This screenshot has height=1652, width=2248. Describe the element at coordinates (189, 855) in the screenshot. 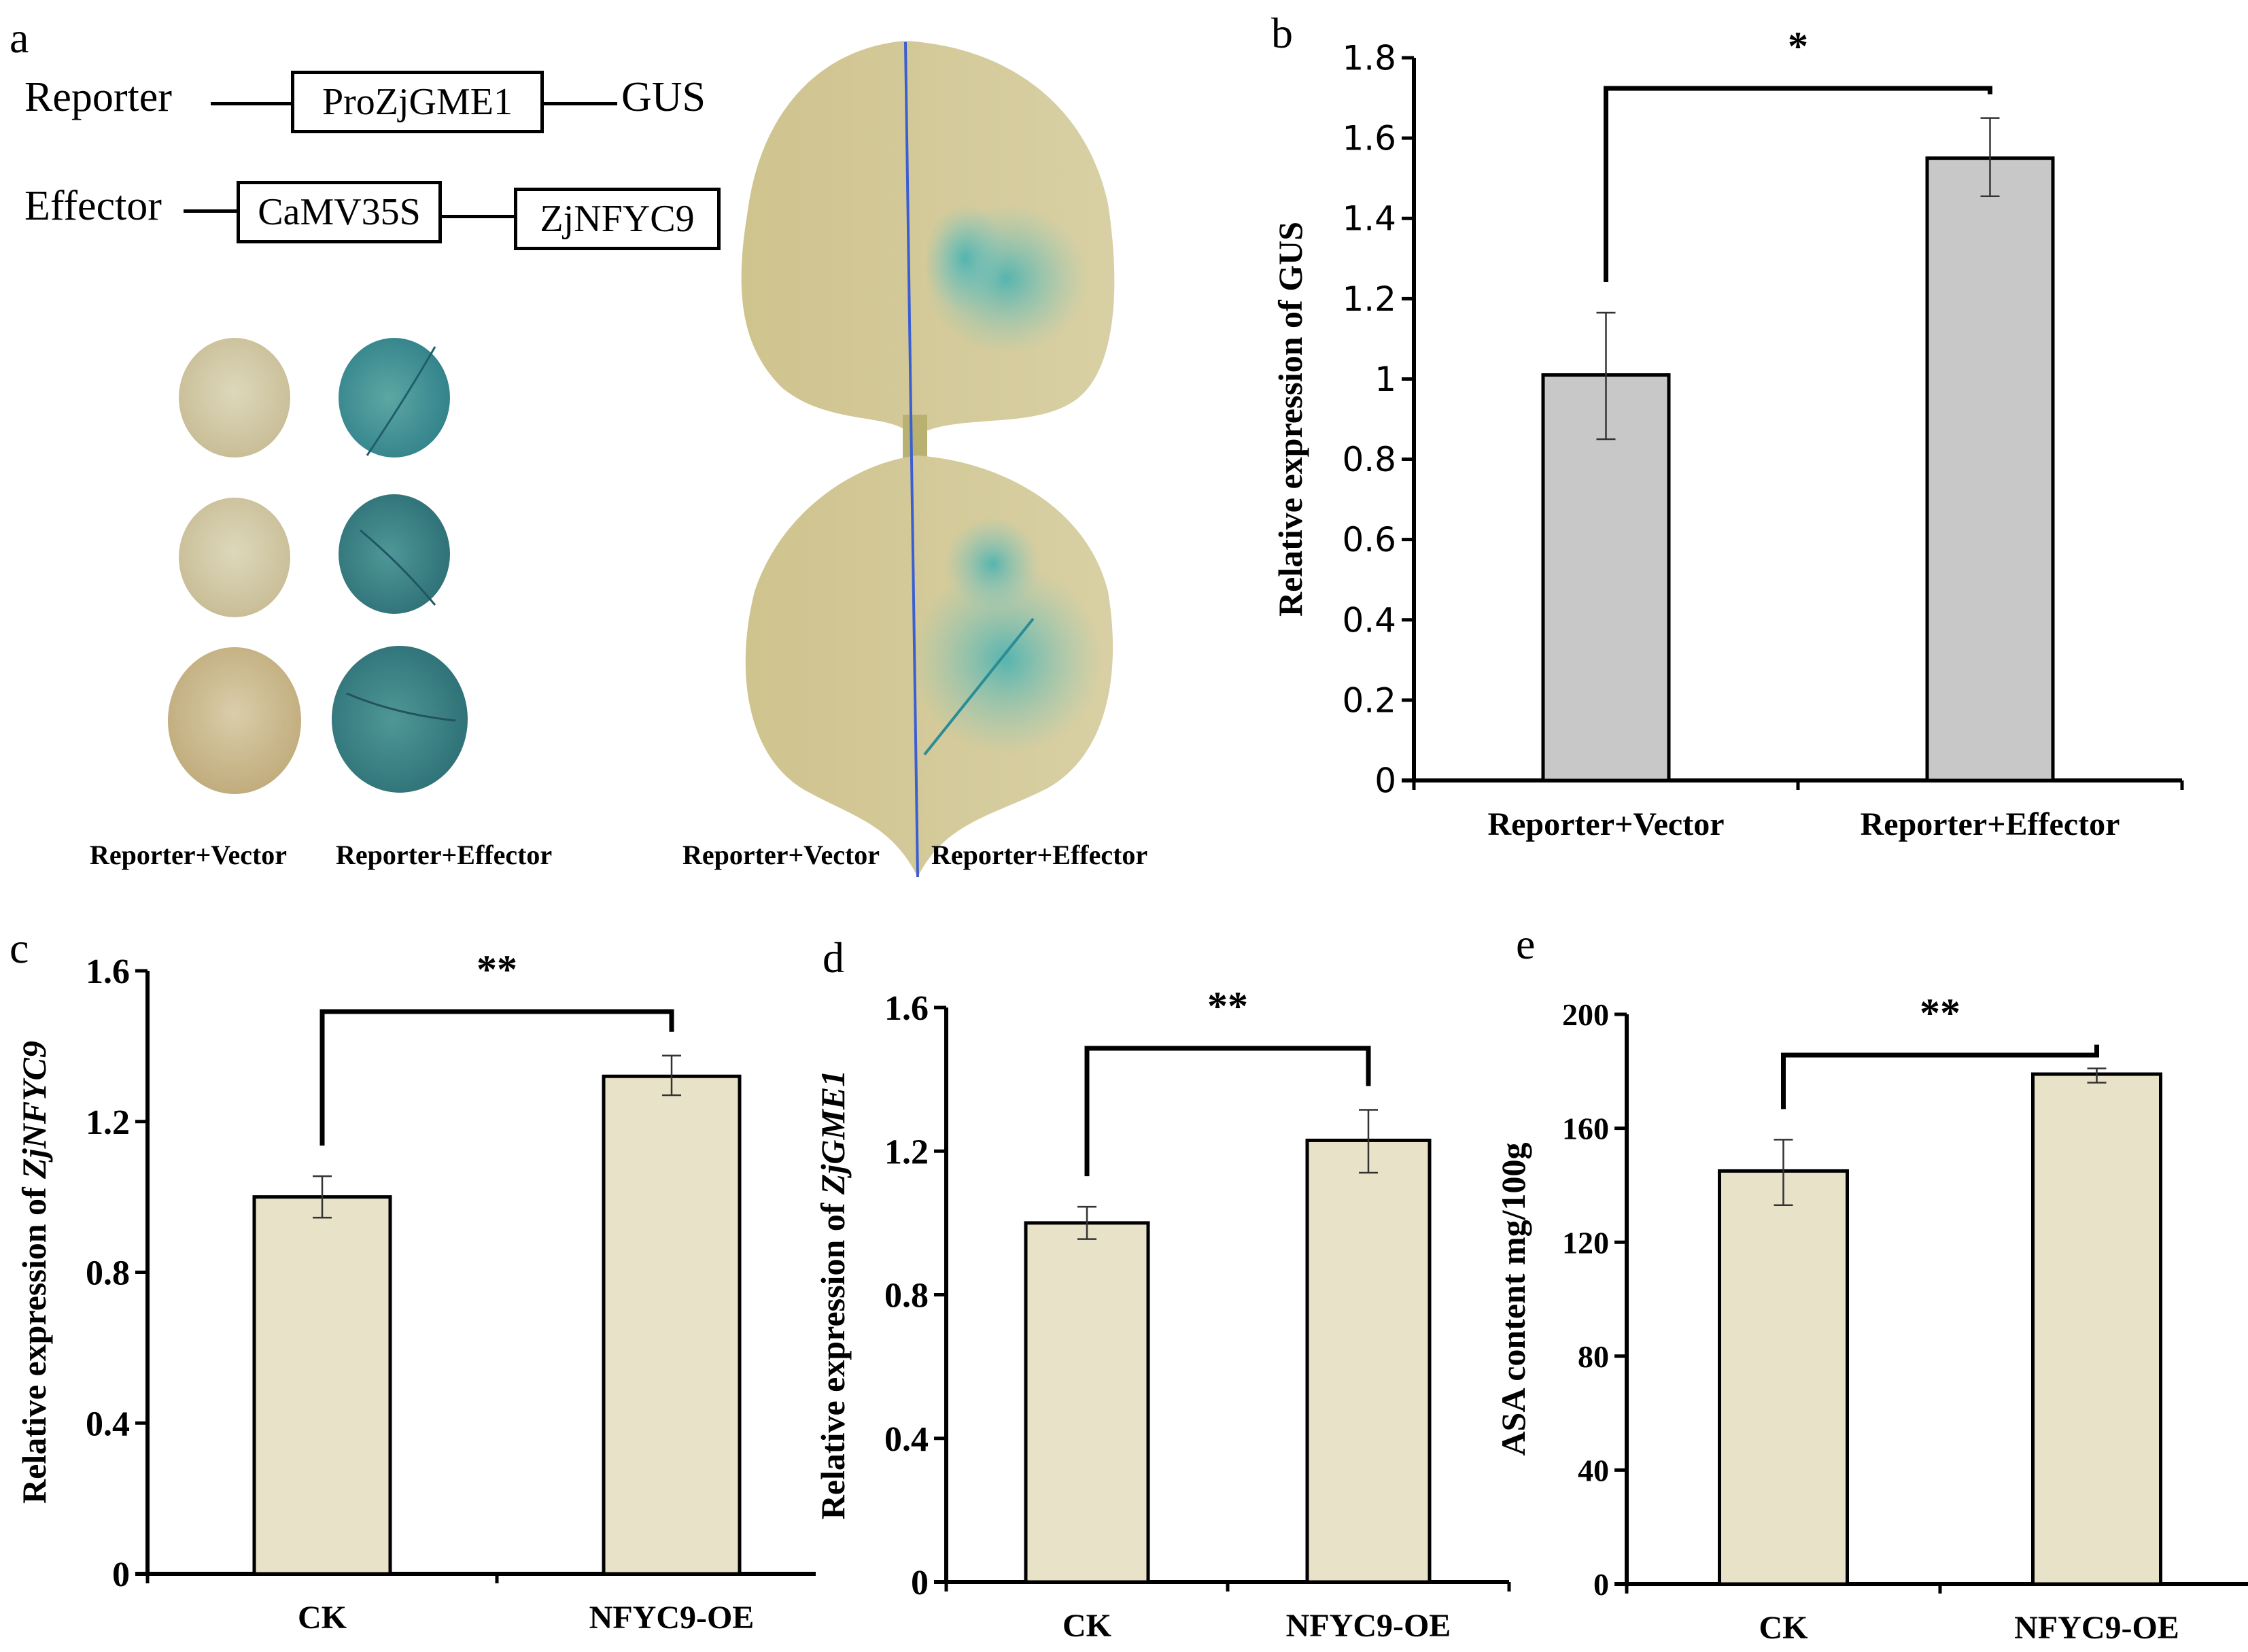

I see `disc-caption-vector: Reporter+Vector` at that location.